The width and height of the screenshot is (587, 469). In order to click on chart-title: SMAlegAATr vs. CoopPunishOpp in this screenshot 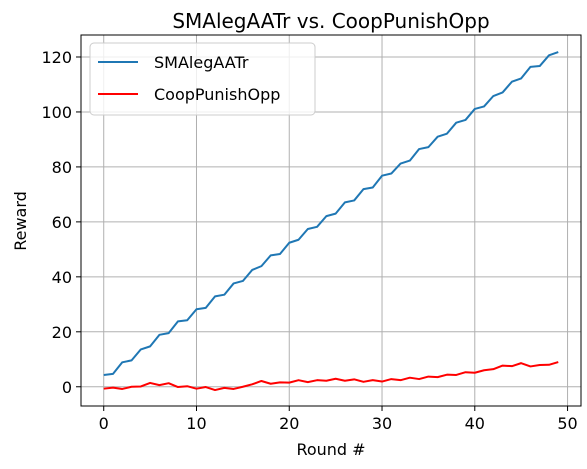, I will do `click(330, 21)`.